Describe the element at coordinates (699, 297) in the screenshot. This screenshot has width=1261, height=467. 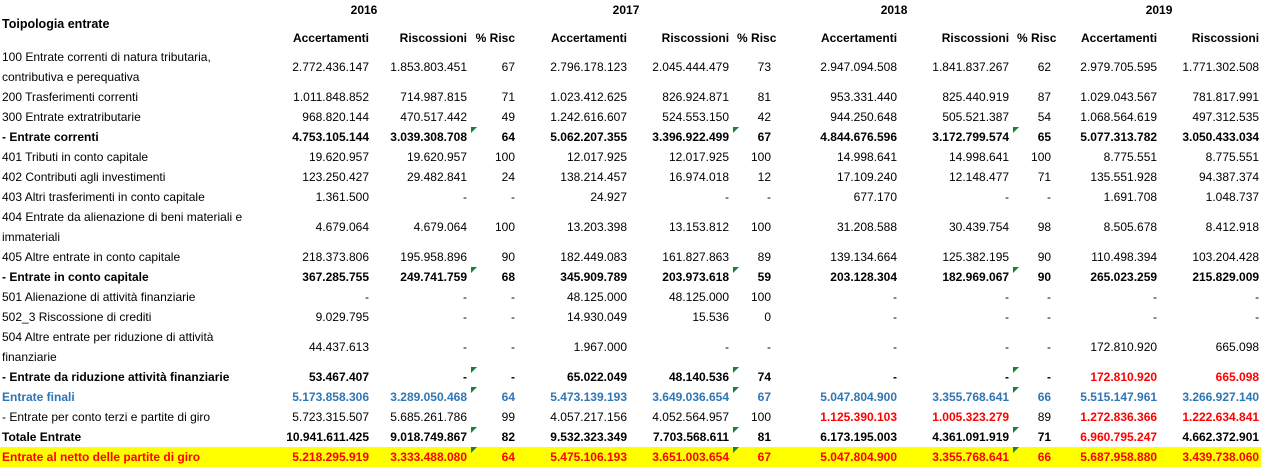
I see `cell-riscossioni: 48.125.000` at that location.